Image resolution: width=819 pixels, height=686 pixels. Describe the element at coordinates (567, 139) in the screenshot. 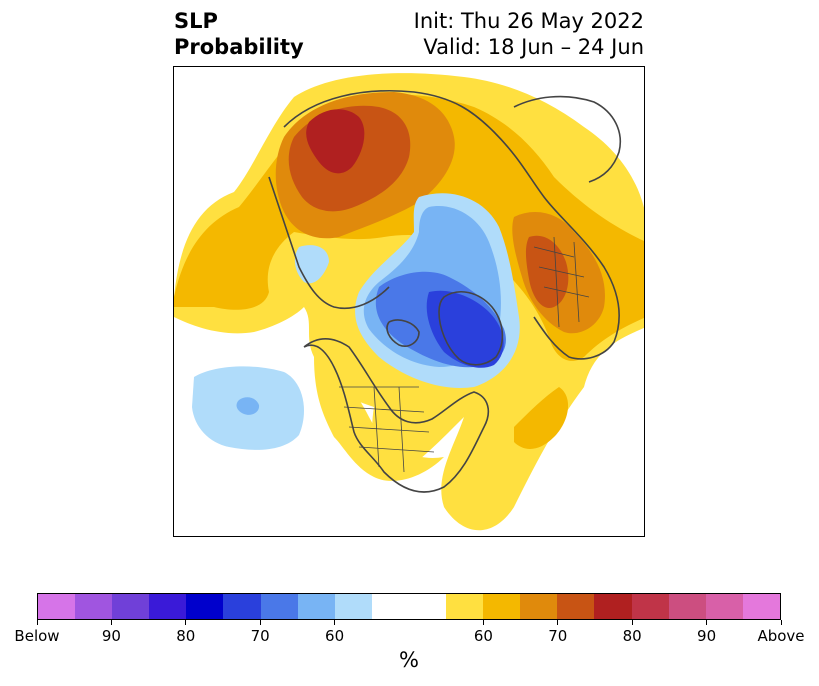

I see `asia-coast` at that location.